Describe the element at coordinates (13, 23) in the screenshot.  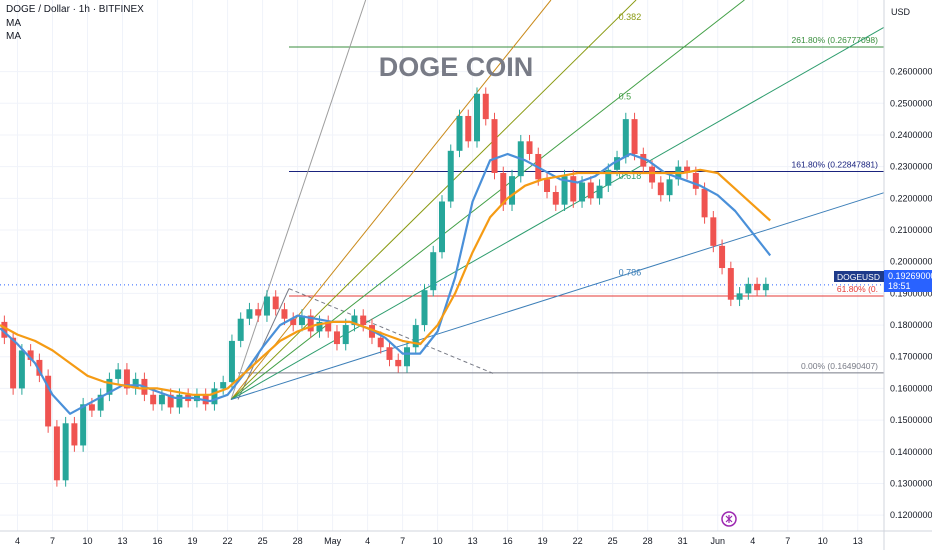
I see `indicator-ma-1: MA` at that location.